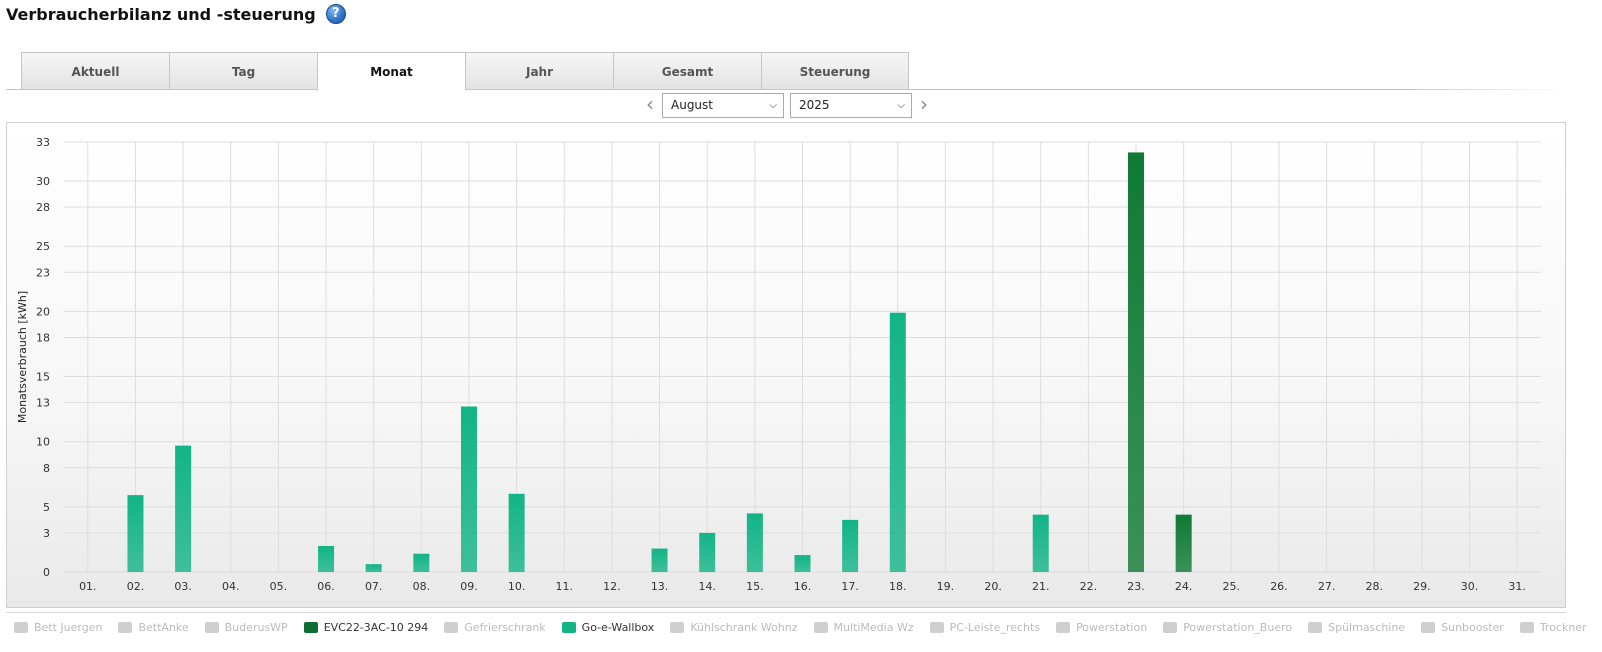 This screenshot has width=1602, height=652. I want to click on legend-label: EVC22-3AC-10 294, so click(376, 627).